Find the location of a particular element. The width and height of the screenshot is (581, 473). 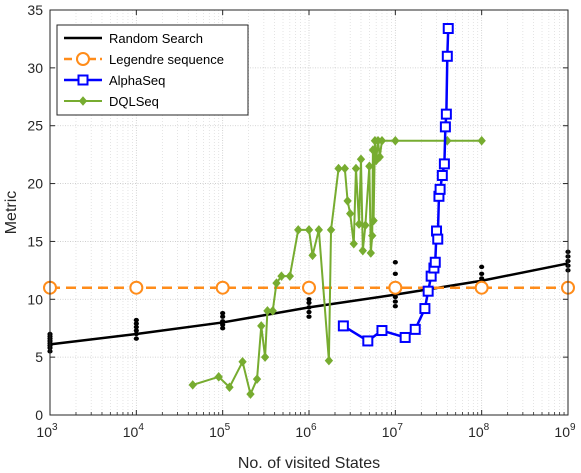

x-tick-label: 10⁴ is located at coordinates (134, 431).